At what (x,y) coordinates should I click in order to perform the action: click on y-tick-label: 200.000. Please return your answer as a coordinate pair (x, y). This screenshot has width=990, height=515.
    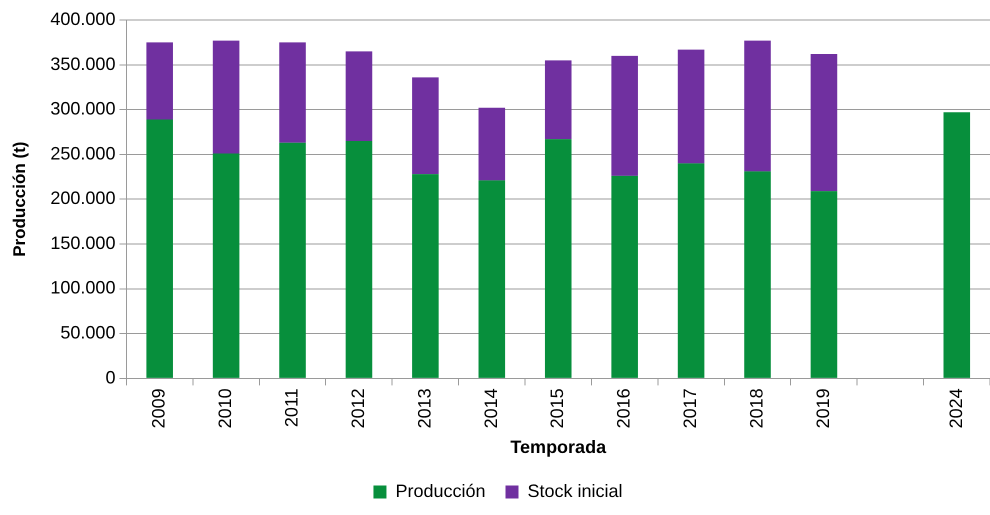
    Looking at the image, I should click on (83, 198).